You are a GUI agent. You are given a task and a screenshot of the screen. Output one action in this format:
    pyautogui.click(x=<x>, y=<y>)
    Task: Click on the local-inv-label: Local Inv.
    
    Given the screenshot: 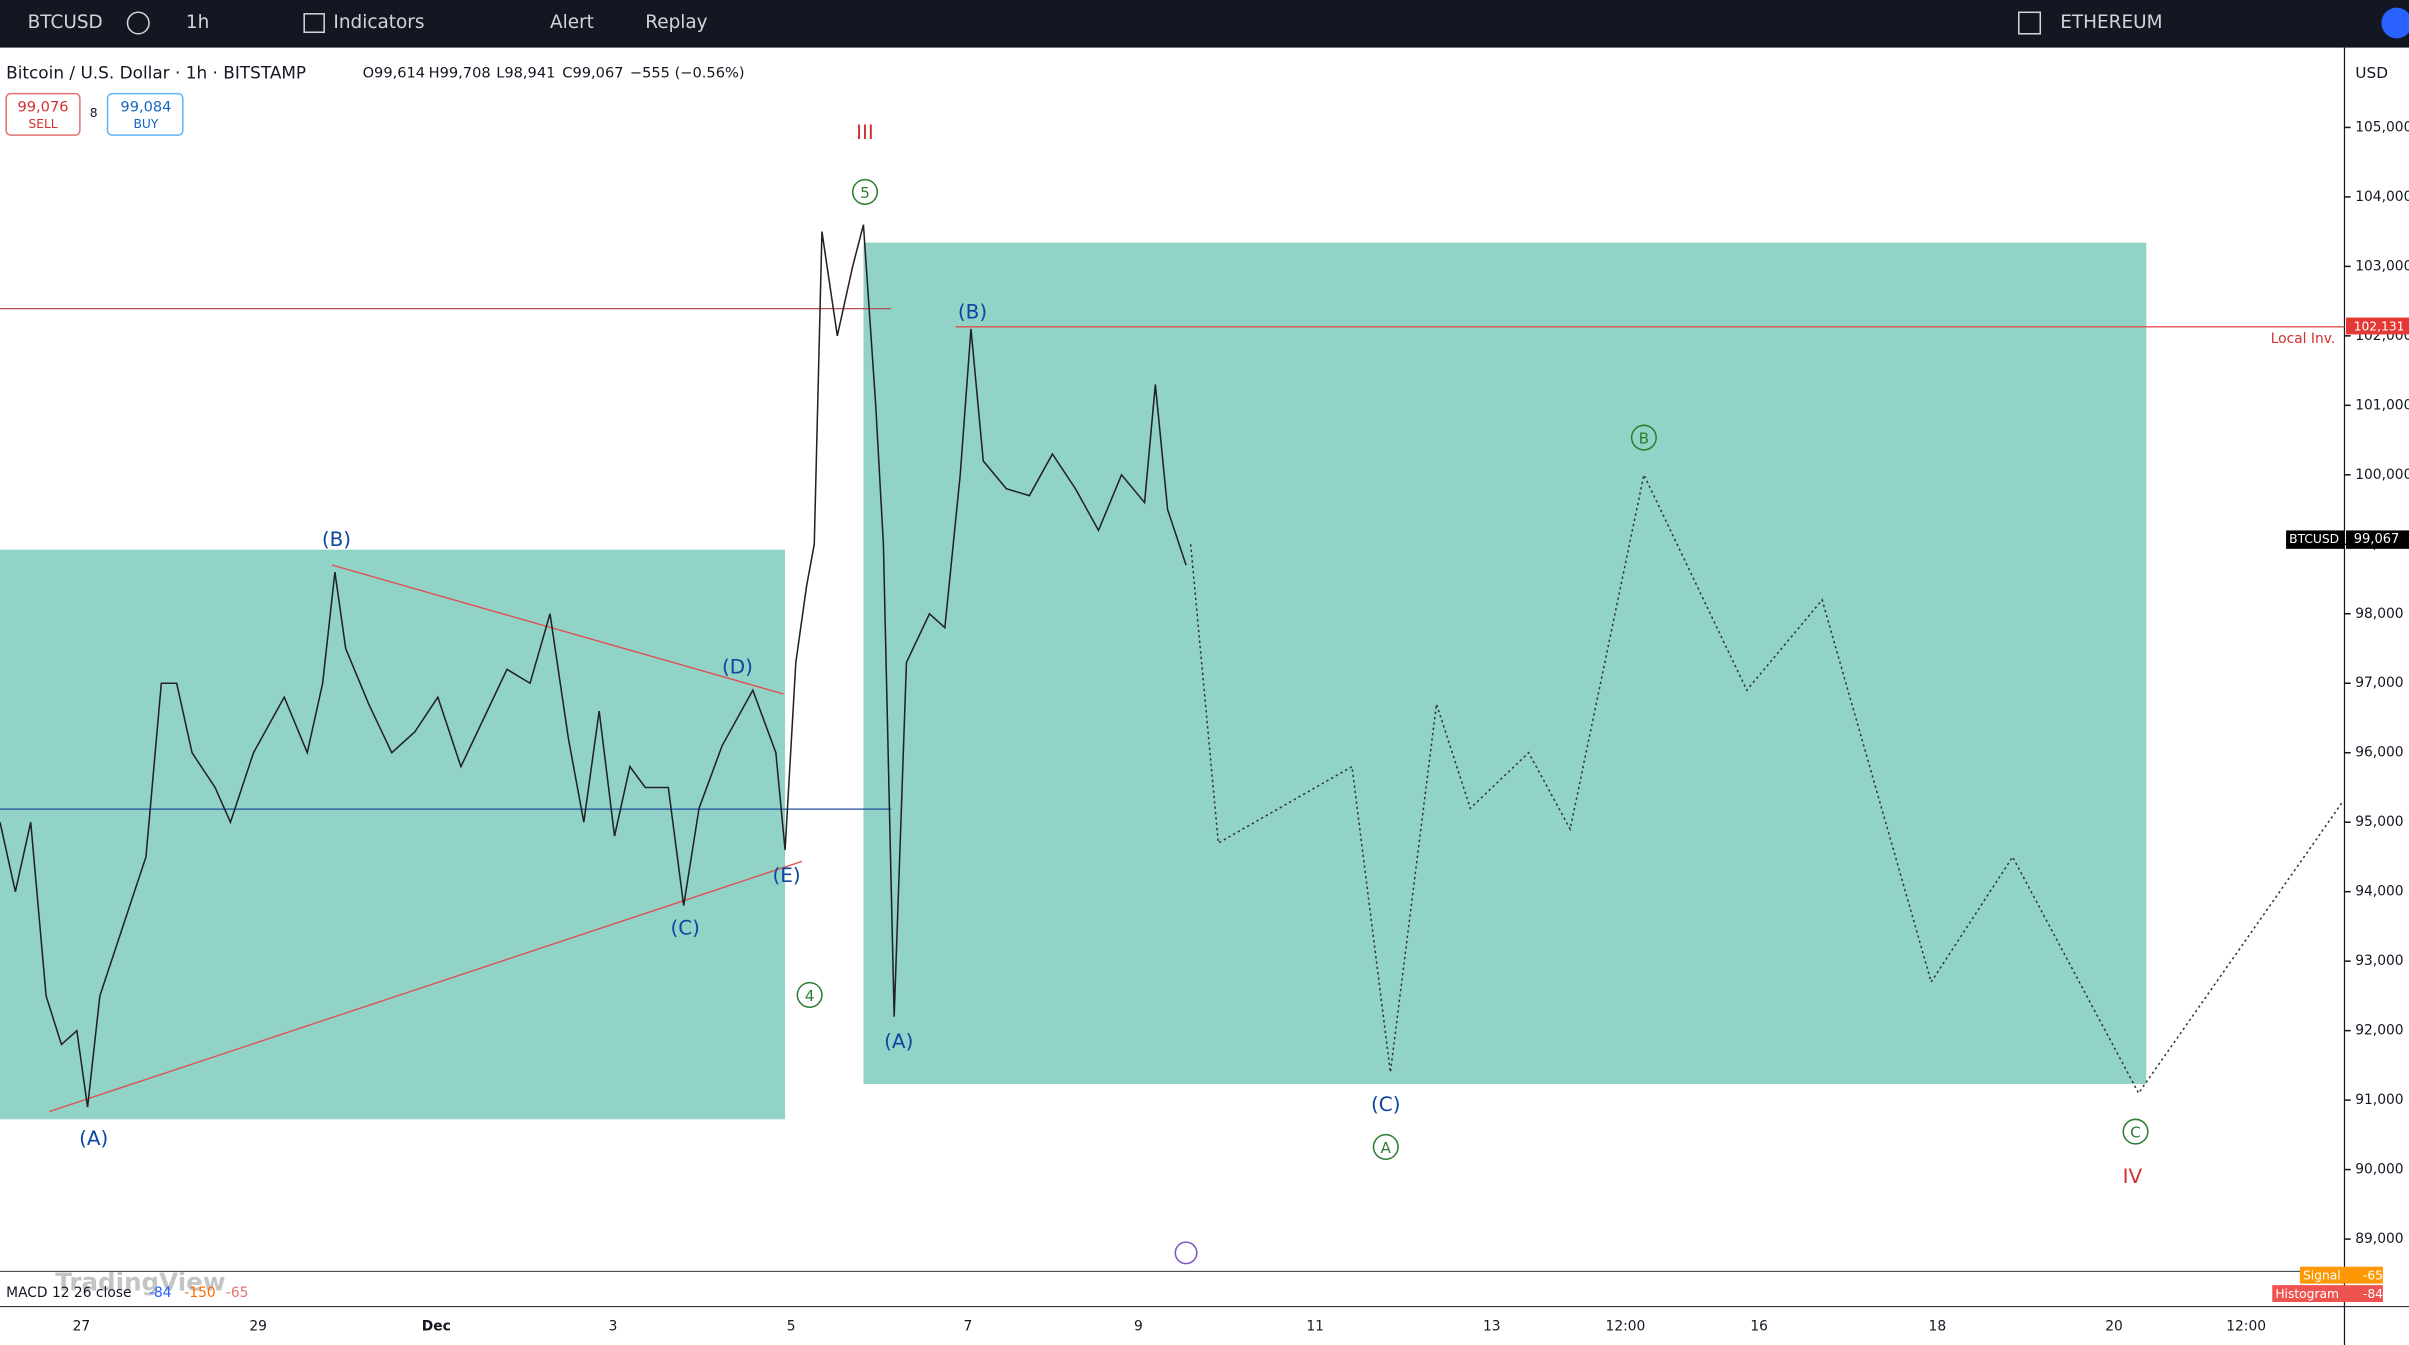 What is the action you would take?
    pyautogui.click(x=2303, y=339)
    